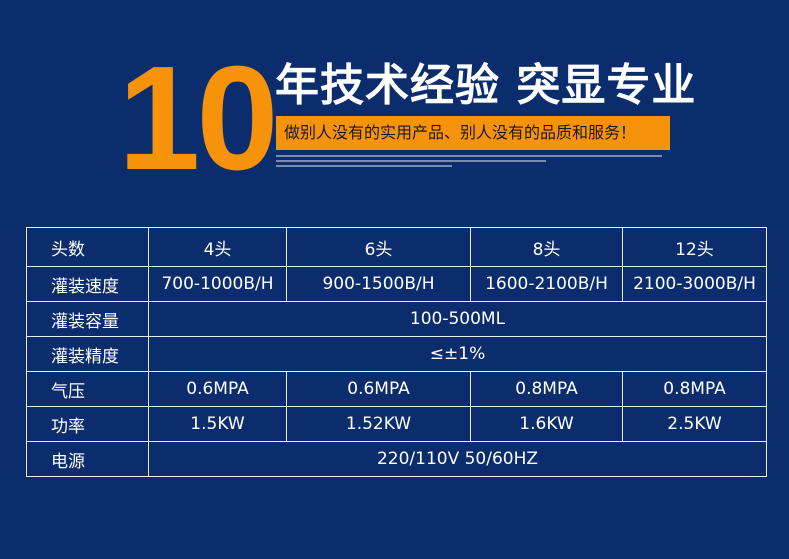 The image size is (789, 559). What do you see at coordinates (87, 389) in the screenshot?
I see `row-label: 气压` at bounding box center [87, 389].